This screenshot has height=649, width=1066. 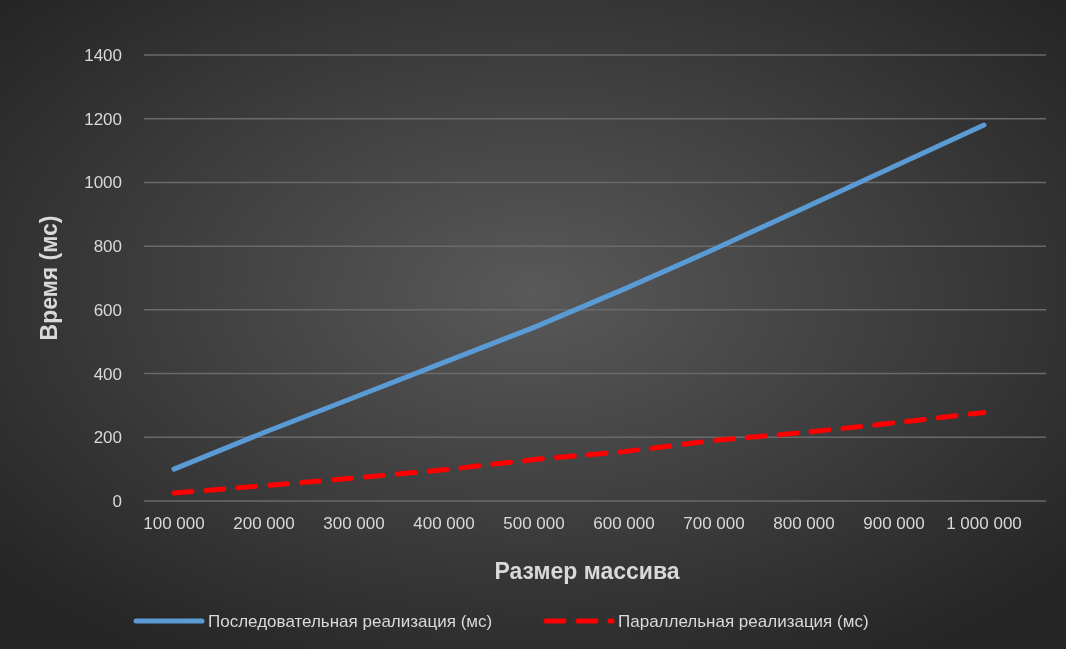 What do you see at coordinates (534, 523) in the screenshot?
I see `x-tick-label: 500 000` at bounding box center [534, 523].